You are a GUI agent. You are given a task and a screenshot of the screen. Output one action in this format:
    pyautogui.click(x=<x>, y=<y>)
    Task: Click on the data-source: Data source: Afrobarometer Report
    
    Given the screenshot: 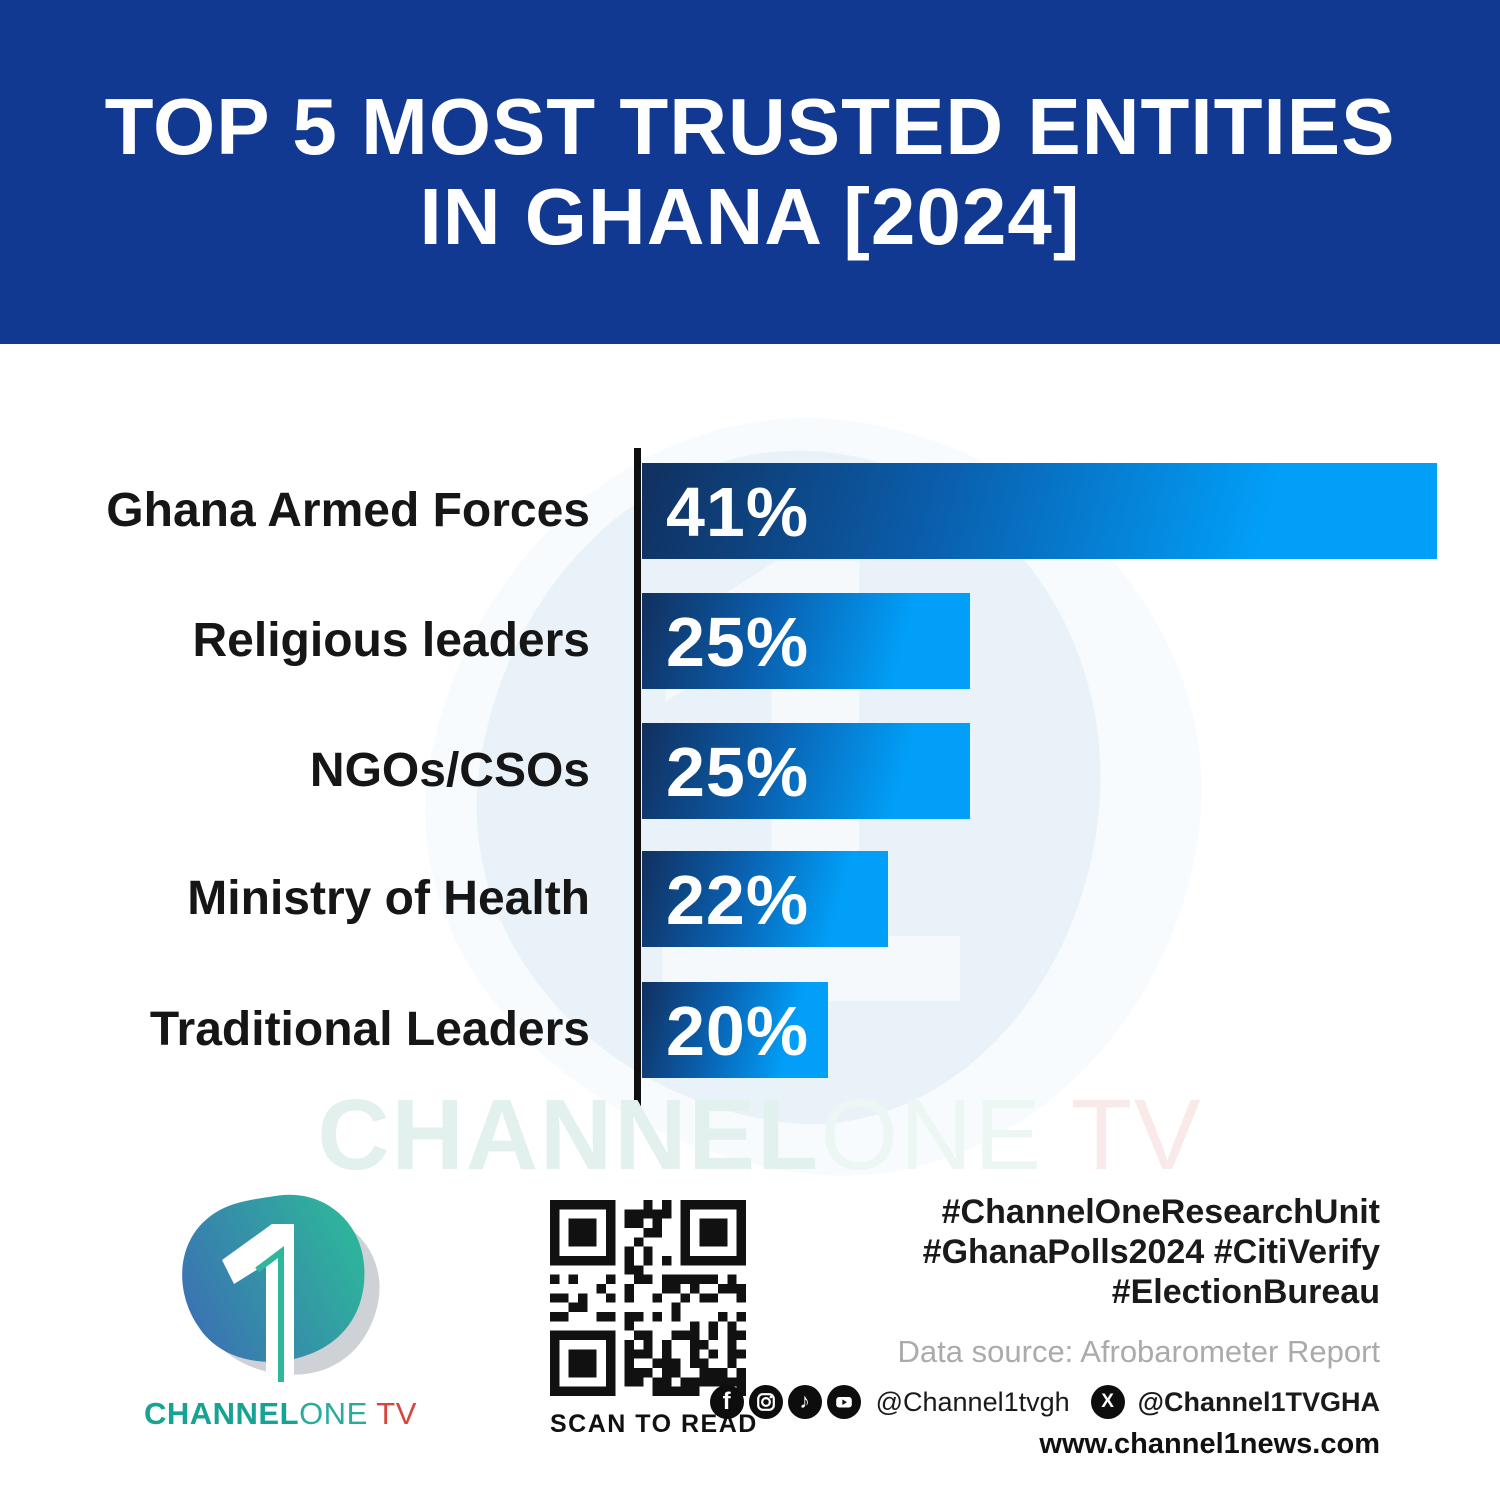 What is the action you would take?
    pyautogui.click(x=1138, y=1351)
    